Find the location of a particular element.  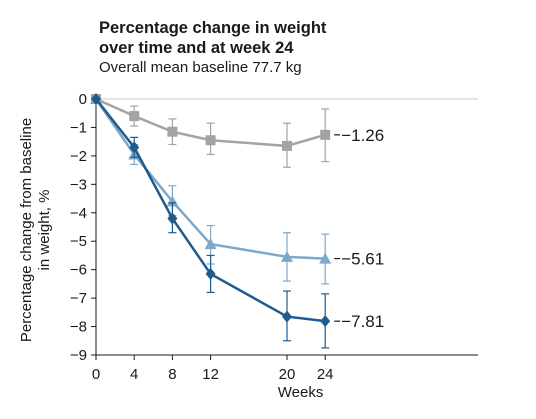

y-tick-label: −8 is located at coordinates (78, 327).